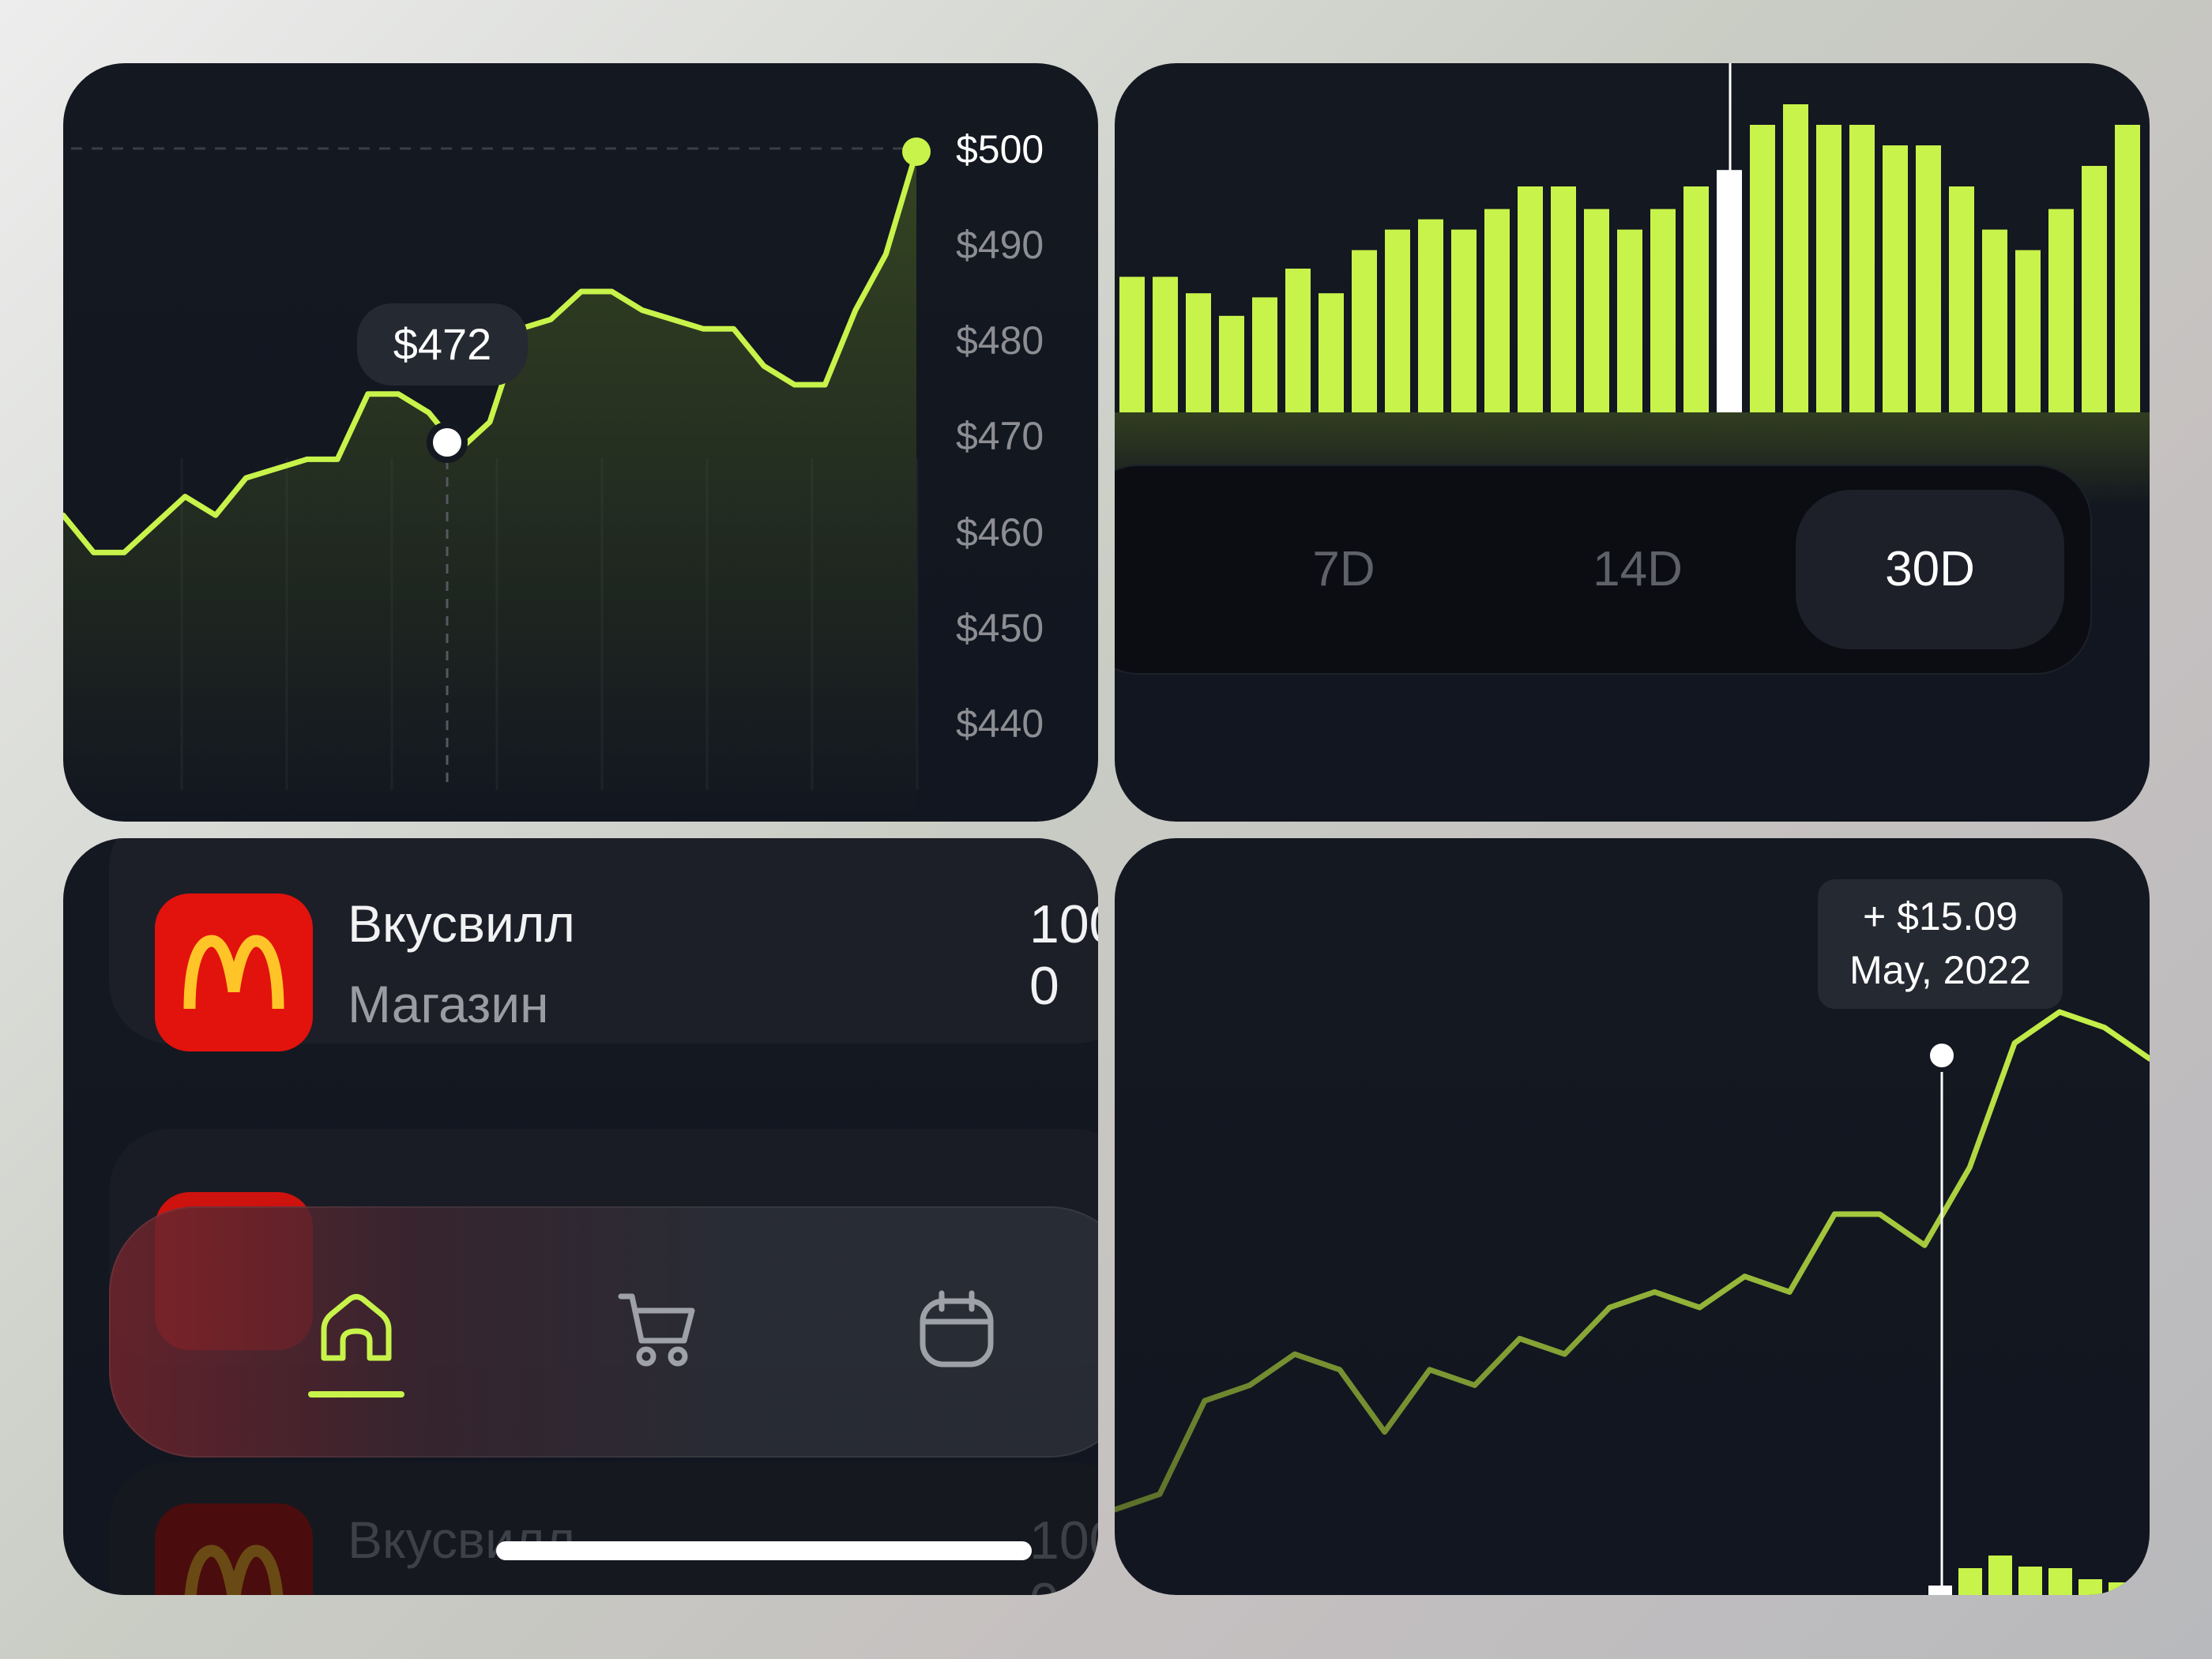 The image size is (2212, 1659). Describe the element at coordinates (1000, 341) in the screenshot. I see `y-label-480: $480` at that location.